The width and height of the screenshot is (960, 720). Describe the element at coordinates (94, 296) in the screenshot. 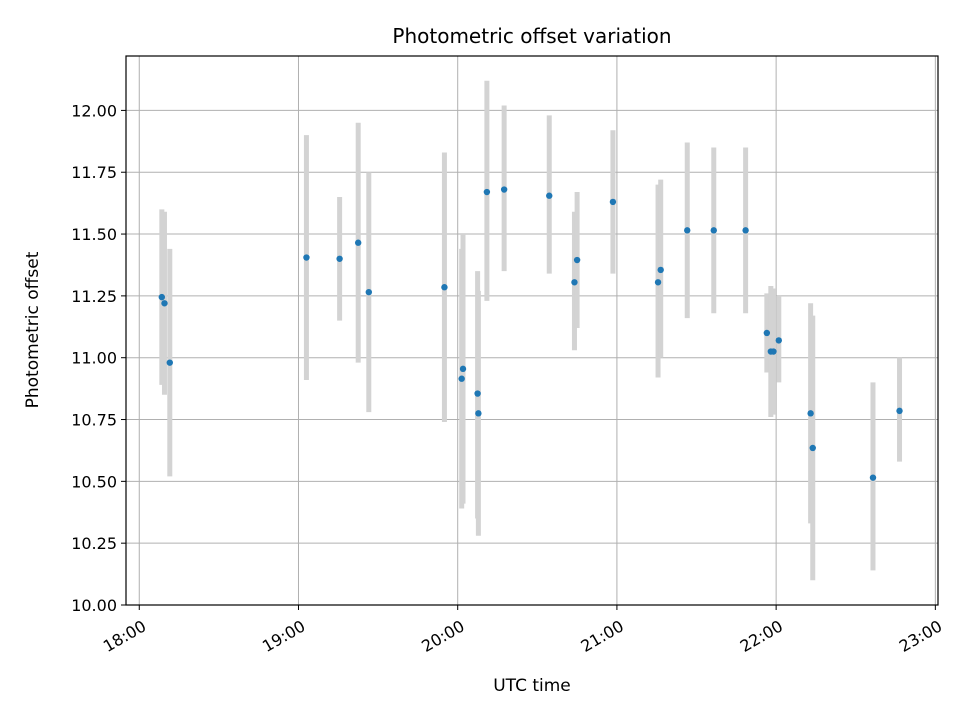

I see `y-tick-label: 11.25` at that location.